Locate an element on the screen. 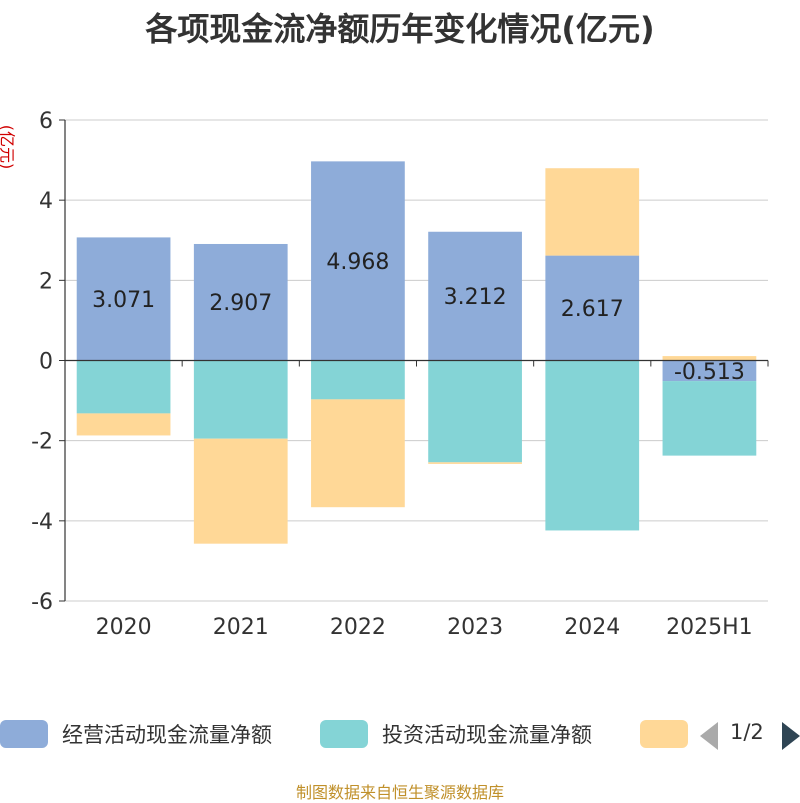 The image size is (800, 803). y-tick-label: 6 is located at coordinates (46, 121).